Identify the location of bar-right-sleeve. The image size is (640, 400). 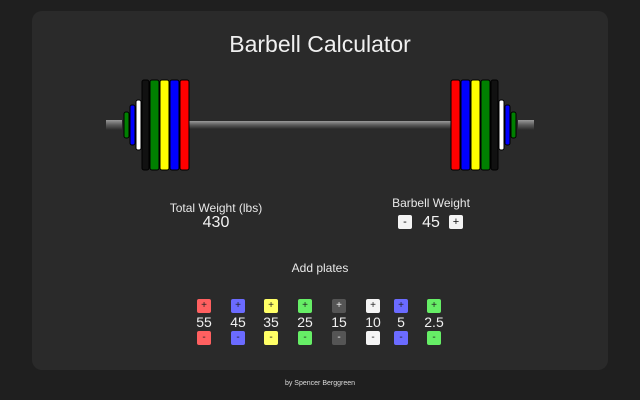
(526, 125).